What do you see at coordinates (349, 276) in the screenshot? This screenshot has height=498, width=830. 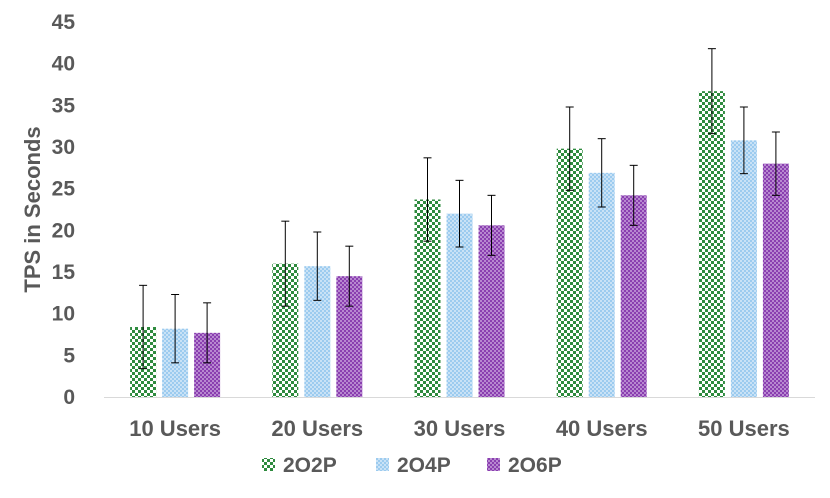 I see `error-bar-2o6p-20-users` at bounding box center [349, 276].